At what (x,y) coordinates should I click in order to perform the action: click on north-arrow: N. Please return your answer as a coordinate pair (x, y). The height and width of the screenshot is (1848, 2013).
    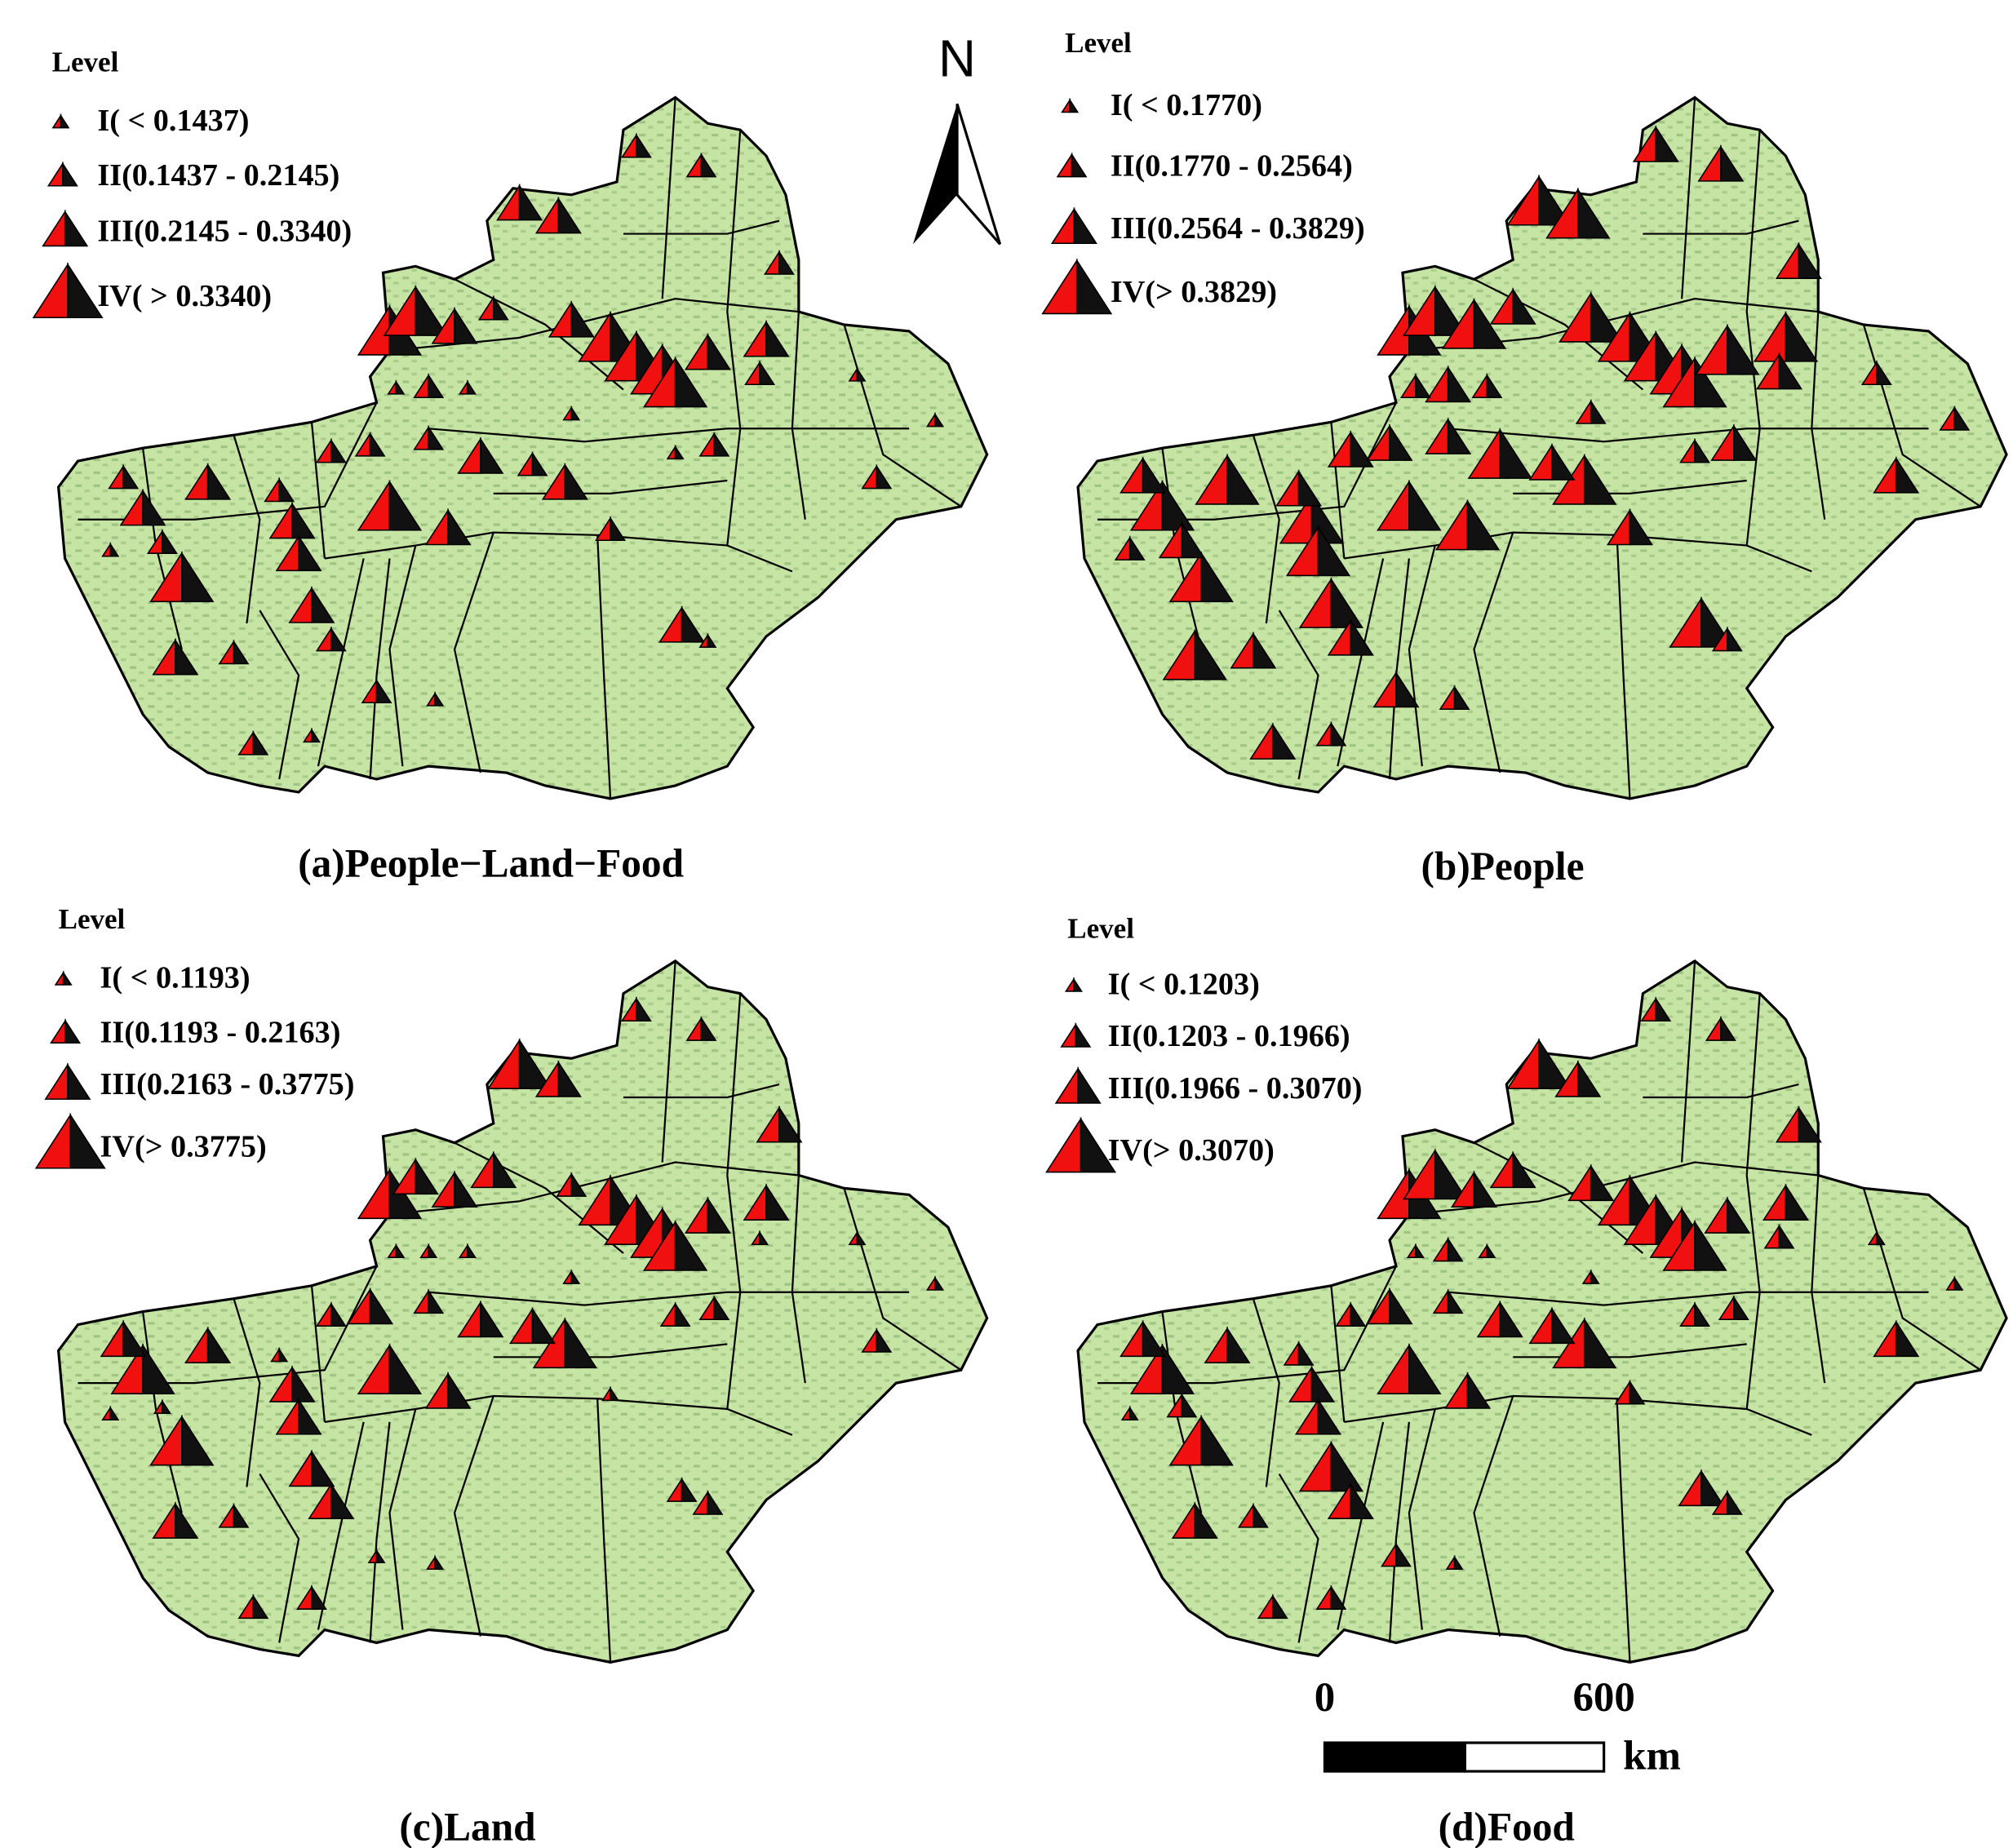
    Looking at the image, I should click on (957, 137).